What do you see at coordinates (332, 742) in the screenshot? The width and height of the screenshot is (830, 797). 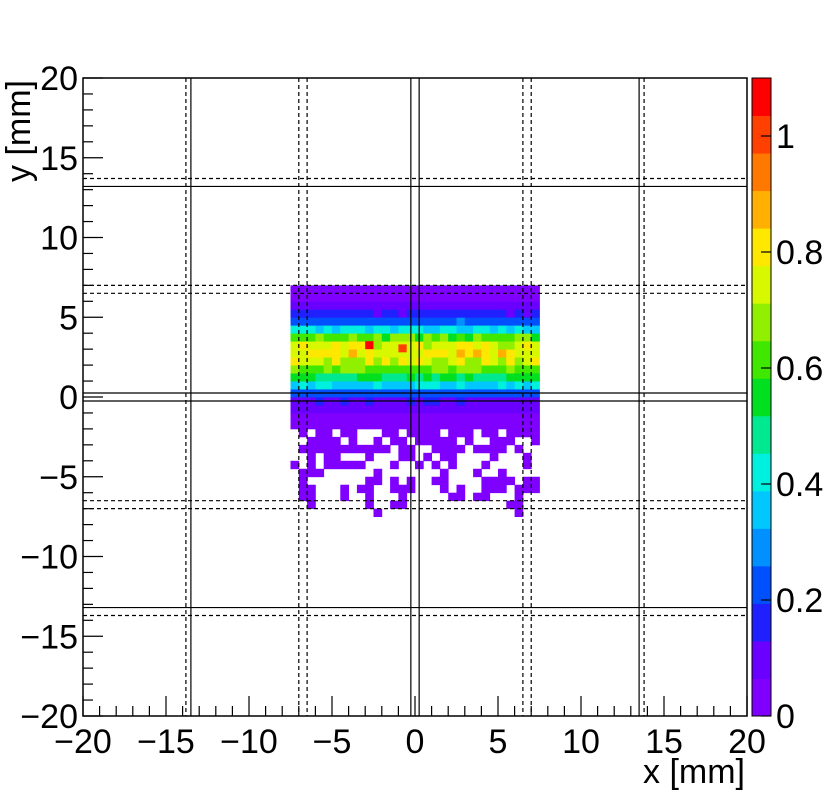 I see `x-tick-label: −5` at bounding box center [332, 742].